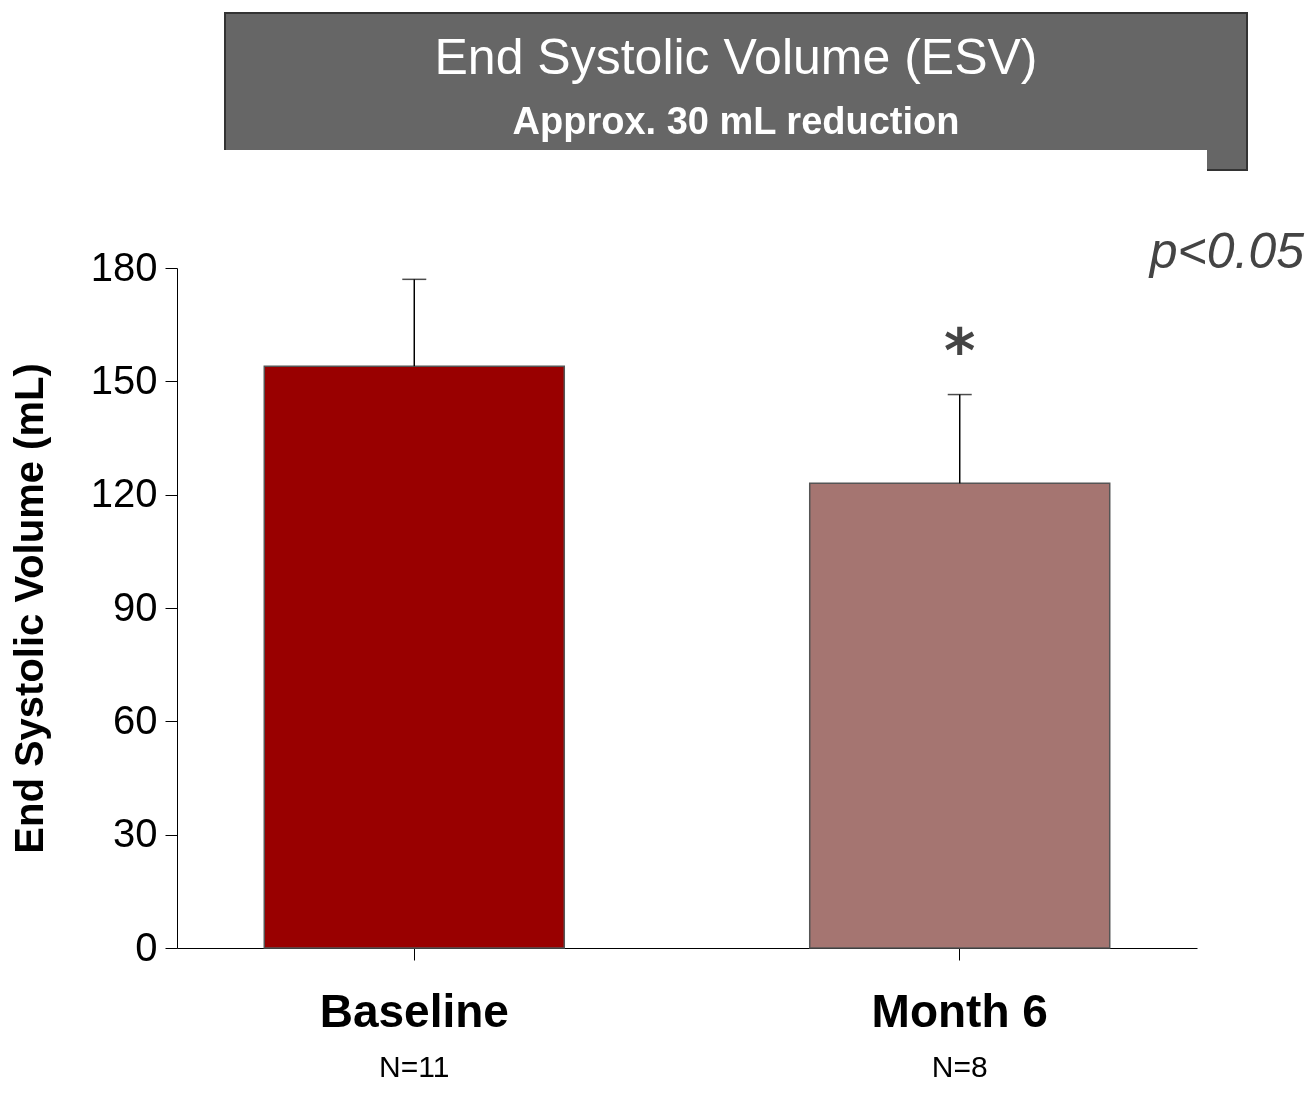 This screenshot has width=1312, height=1110. Describe the element at coordinates (124, 266) in the screenshot. I see `y-tick-label: 180` at that location.